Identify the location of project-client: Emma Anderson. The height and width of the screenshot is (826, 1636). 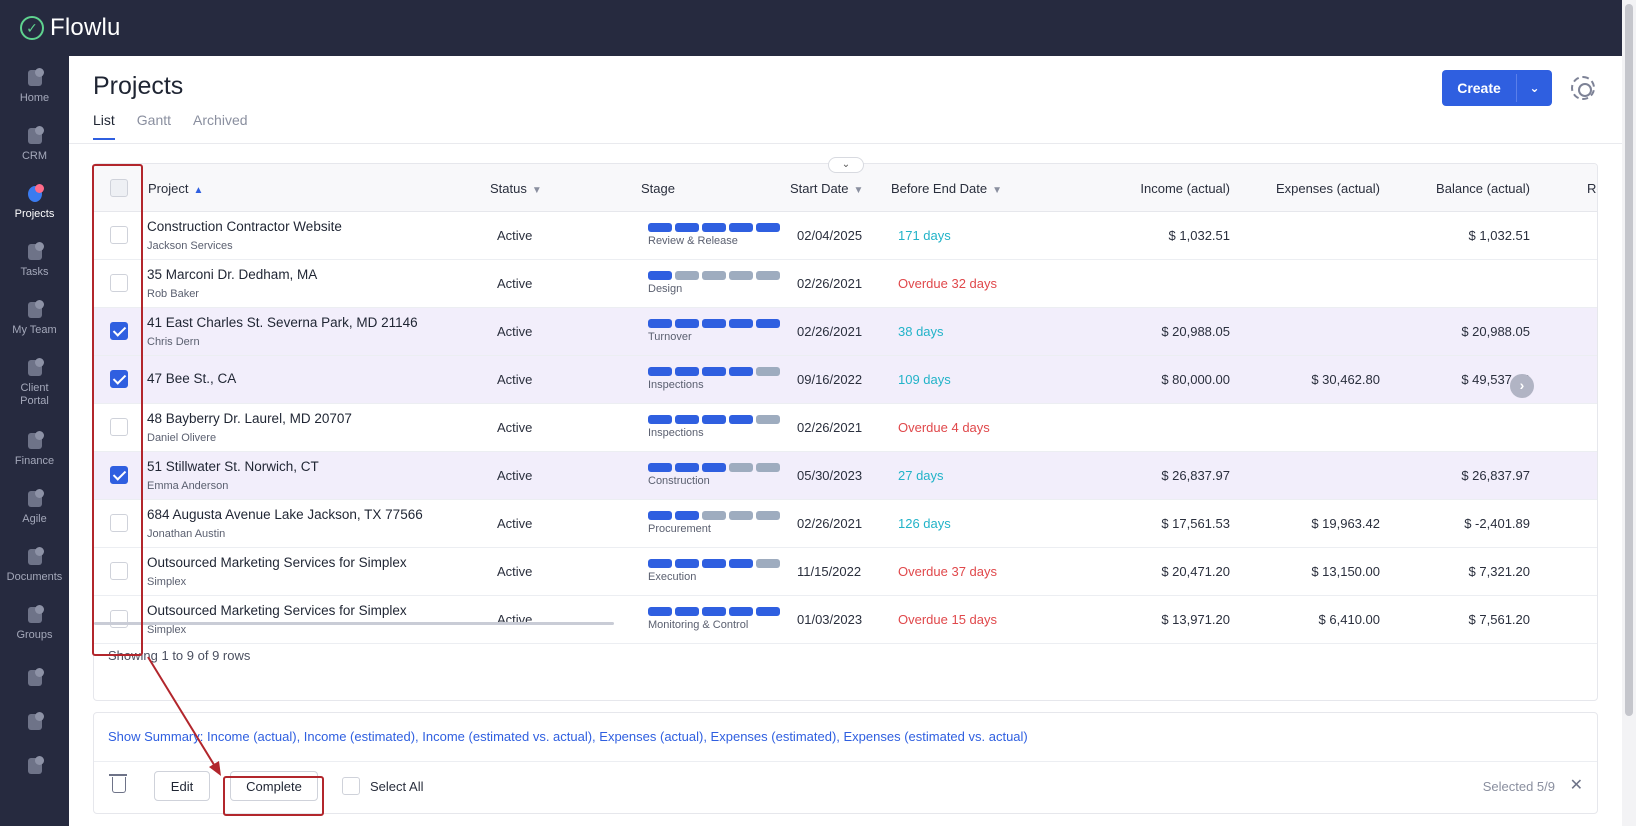
(188, 486).